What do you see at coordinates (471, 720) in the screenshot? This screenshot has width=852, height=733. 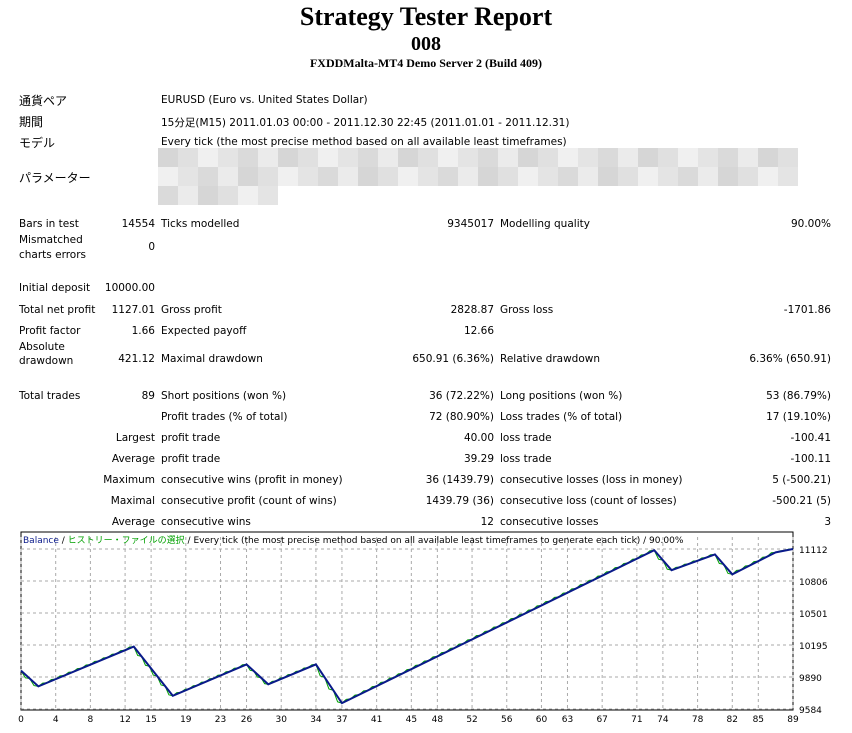 I see `x-tick-label: 52` at bounding box center [471, 720].